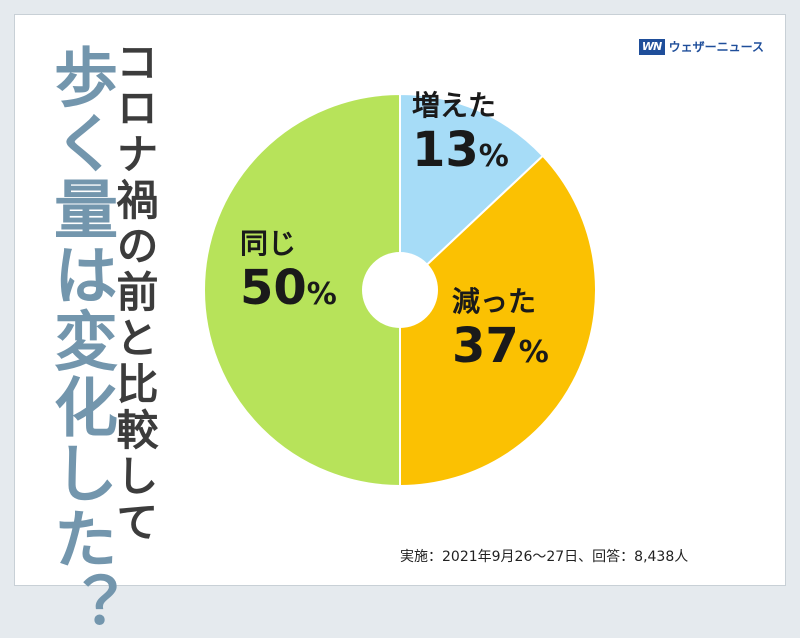 The width and height of the screenshot is (800, 638). What do you see at coordinates (472, 192) in the screenshot?
I see `pie-slice-increase` at bounding box center [472, 192].